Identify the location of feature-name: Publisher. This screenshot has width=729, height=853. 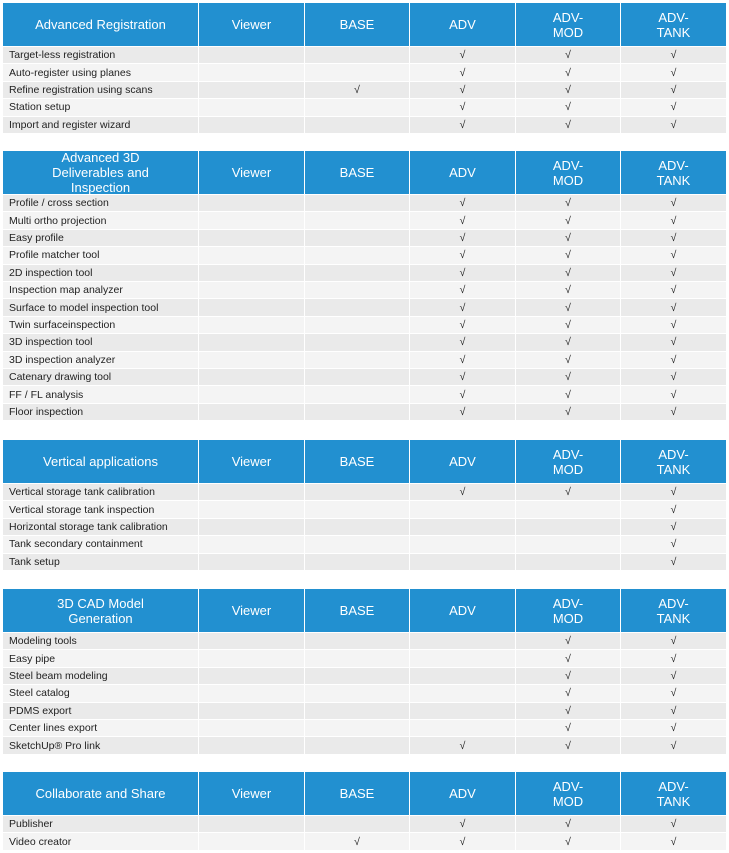
(100, 824).